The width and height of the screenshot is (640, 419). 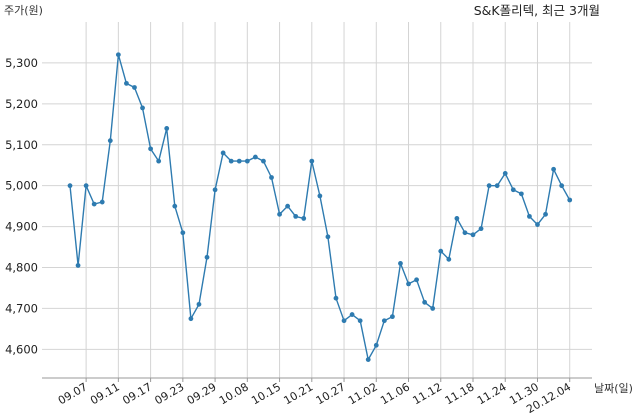 What do you see at coordinates (21, 145) in the screenshot?
I see `y-tick-label: 5,100` at bounding box center [21, 145].